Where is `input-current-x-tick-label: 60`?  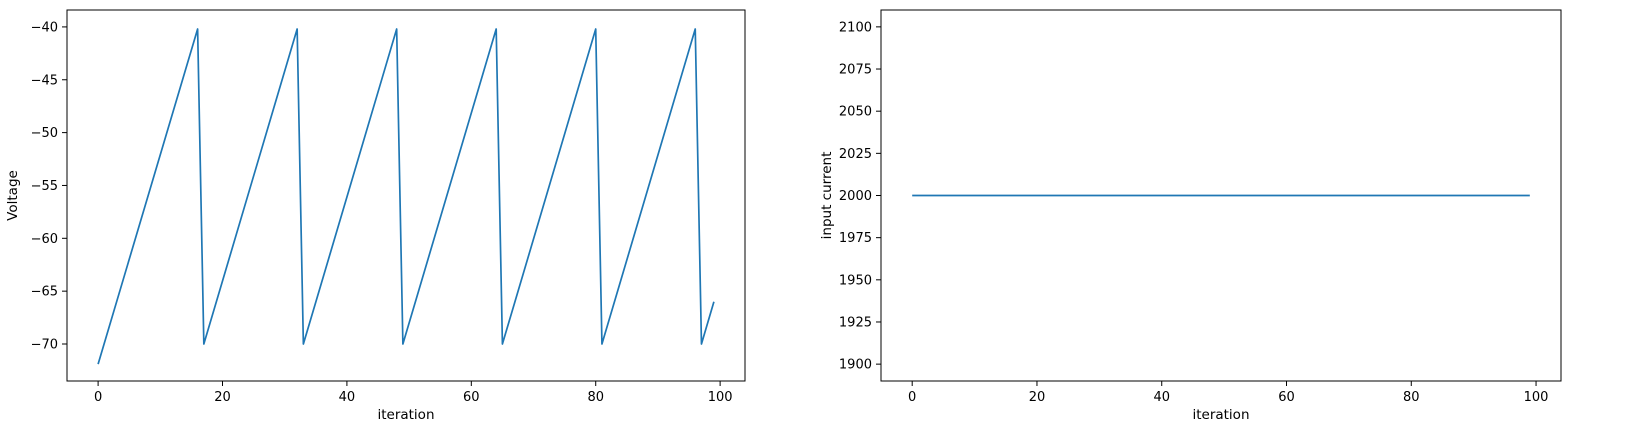 input-current-x-tick-label: 60 is located at coordinates (1286, 397).